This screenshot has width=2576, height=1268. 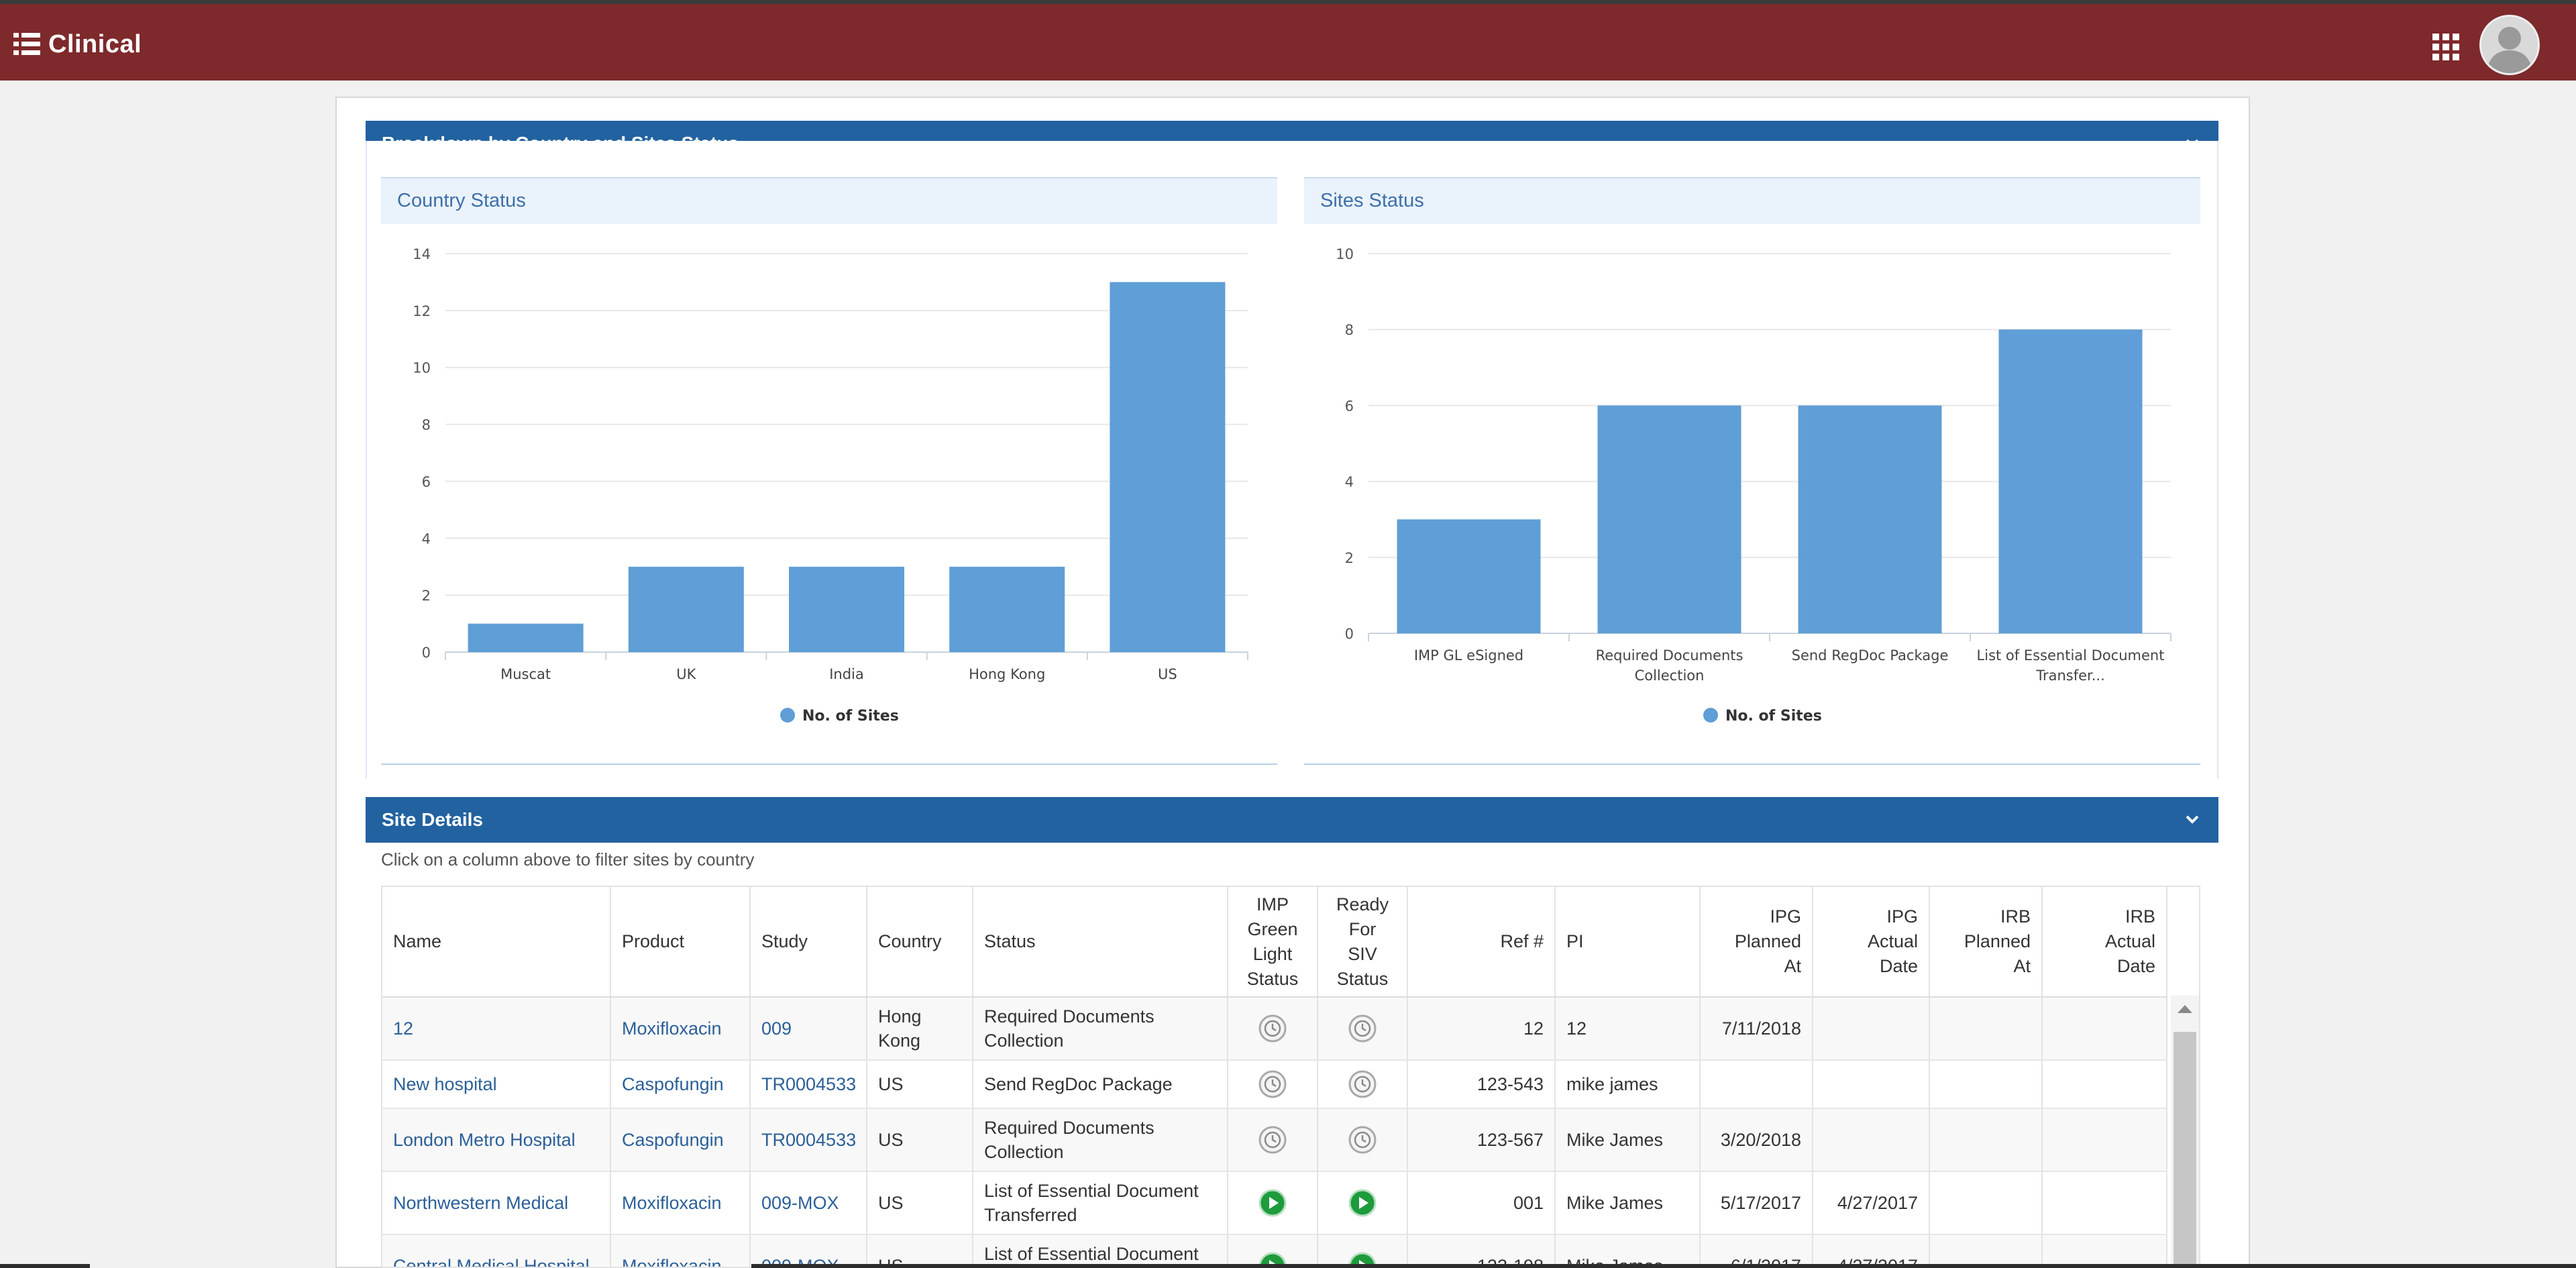 I want to click on column-header: IPG Planned At, so click(x=1756, y=943).